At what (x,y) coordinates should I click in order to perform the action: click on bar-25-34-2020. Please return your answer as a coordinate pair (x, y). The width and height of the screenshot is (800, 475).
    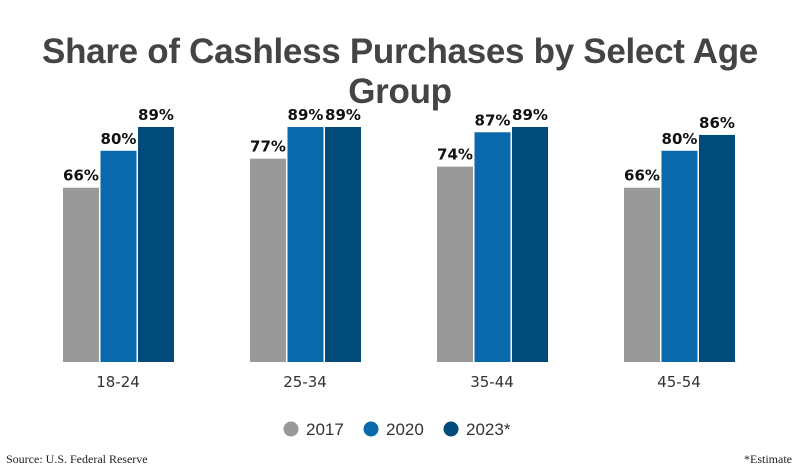
    Looking at the image, I should click on (305, 244).